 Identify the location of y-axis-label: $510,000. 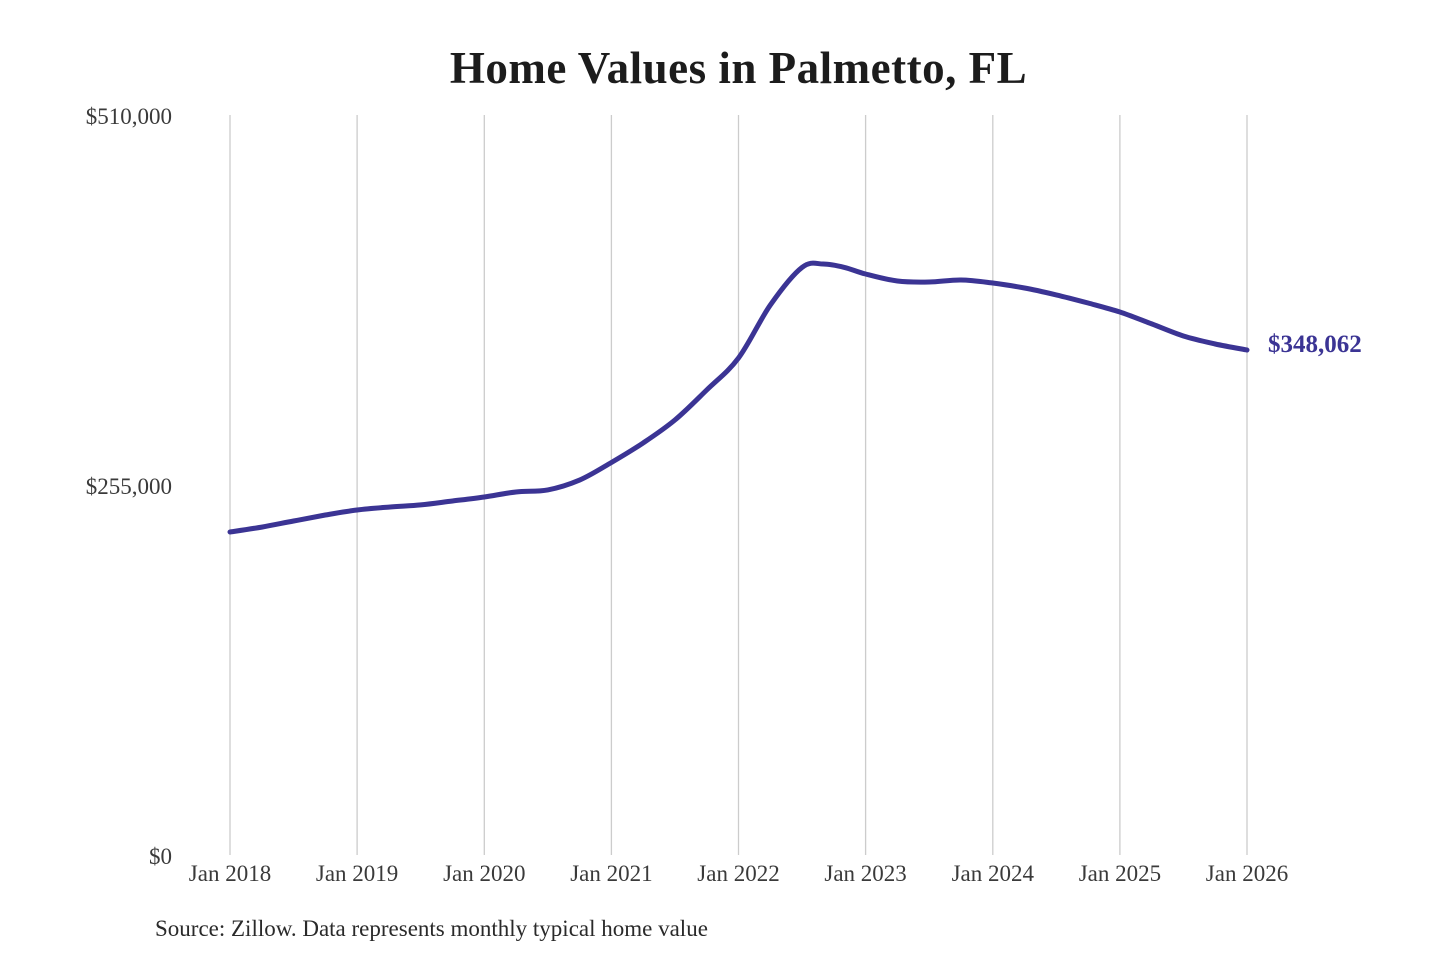
(129, 116).